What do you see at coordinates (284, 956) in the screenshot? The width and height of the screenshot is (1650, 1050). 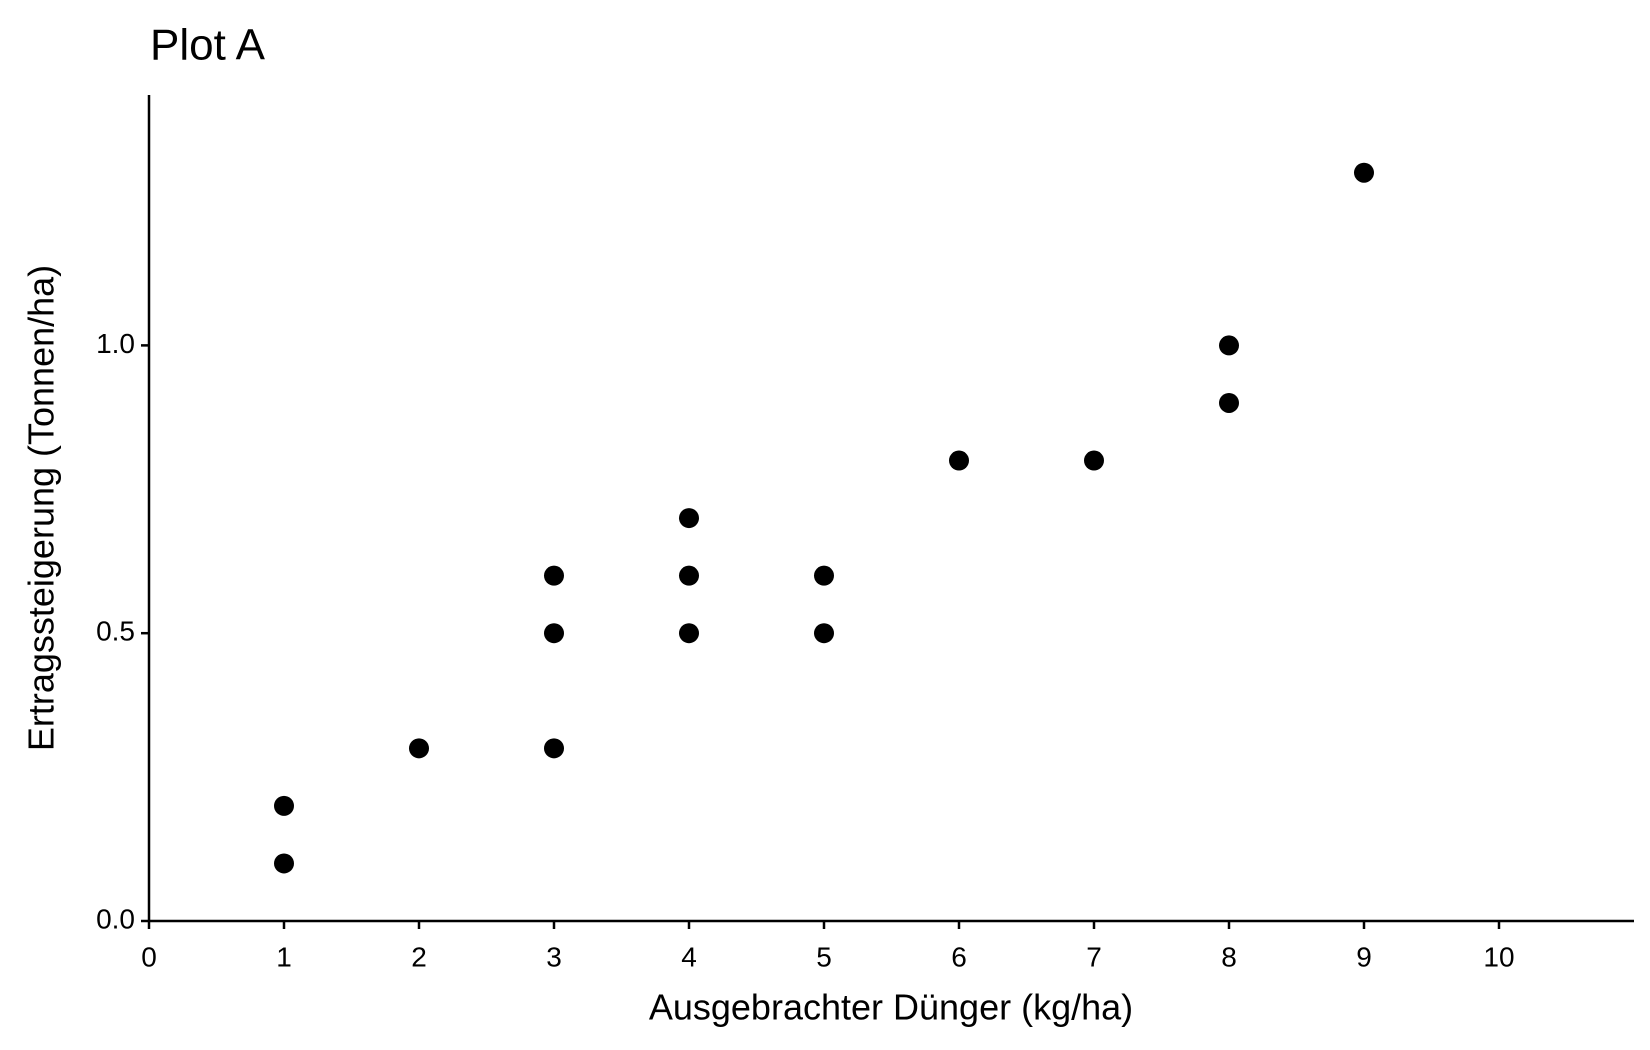 I see `x-tick-label: 1` at bounding box center [284, 956].